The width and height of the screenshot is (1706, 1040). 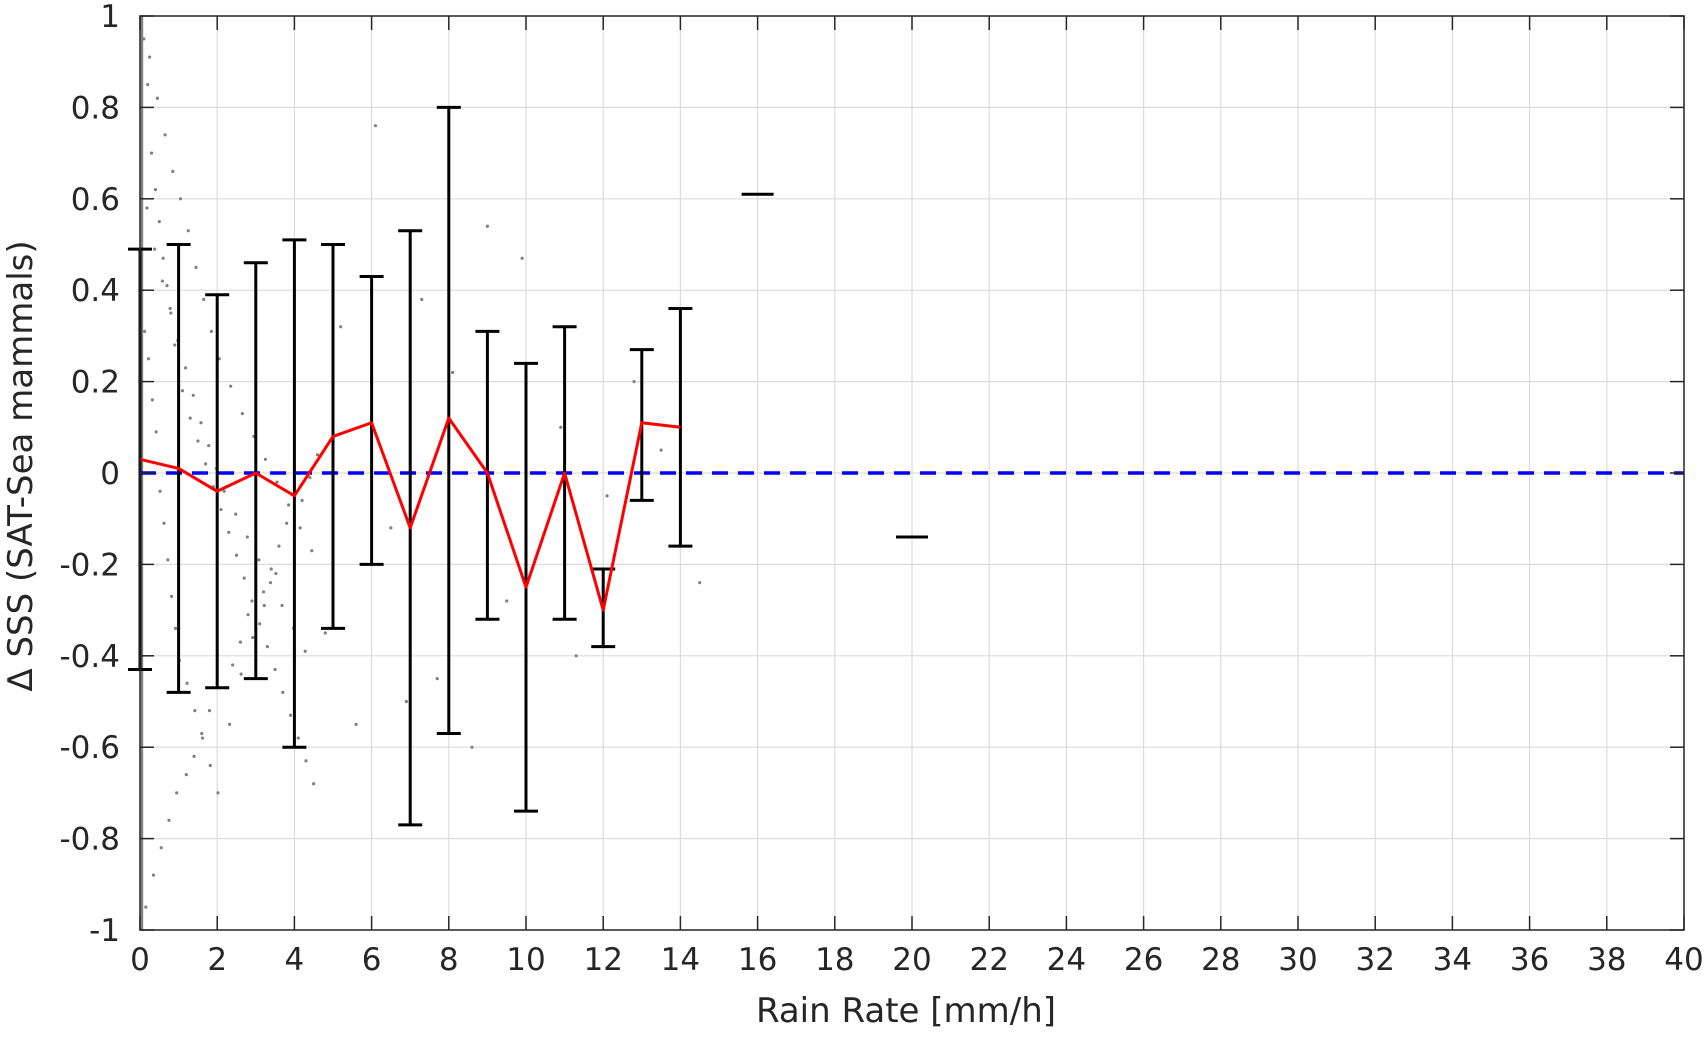 What do you see at coordinates (1452, 960) in the screenshot?
I see `x-tick-label: 34` at bounding box center [1452, 960].